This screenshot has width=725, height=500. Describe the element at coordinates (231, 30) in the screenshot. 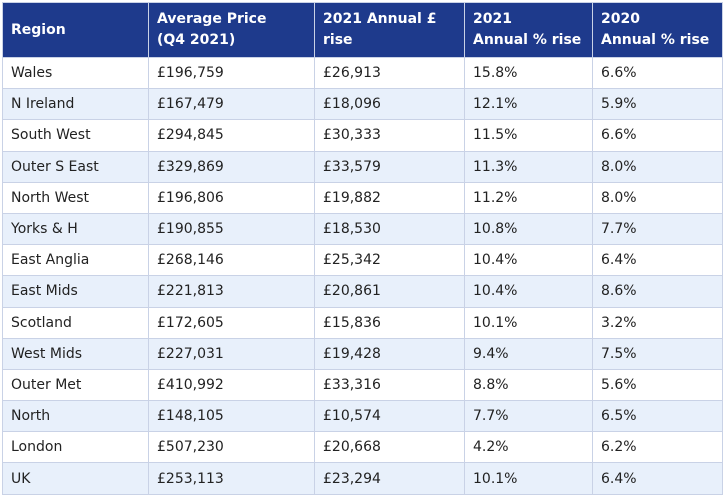

I see `header-average-price: Average Price (Q4 2021)` at that location.